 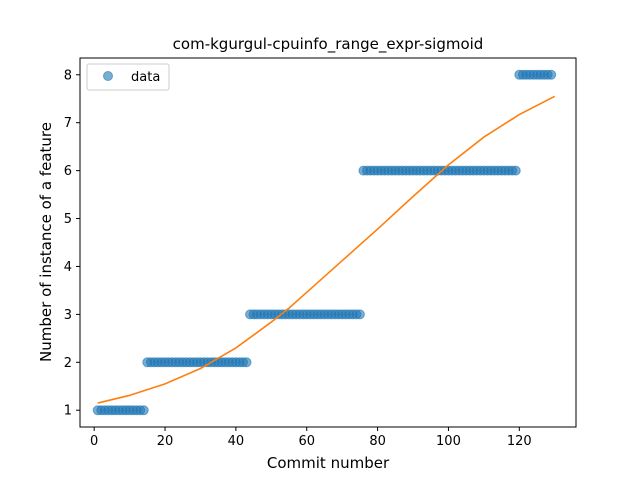 What do you see at coordinates (145, 77) in the screenshot?
I see `legend-label: data` at bounding box center [145, 77].